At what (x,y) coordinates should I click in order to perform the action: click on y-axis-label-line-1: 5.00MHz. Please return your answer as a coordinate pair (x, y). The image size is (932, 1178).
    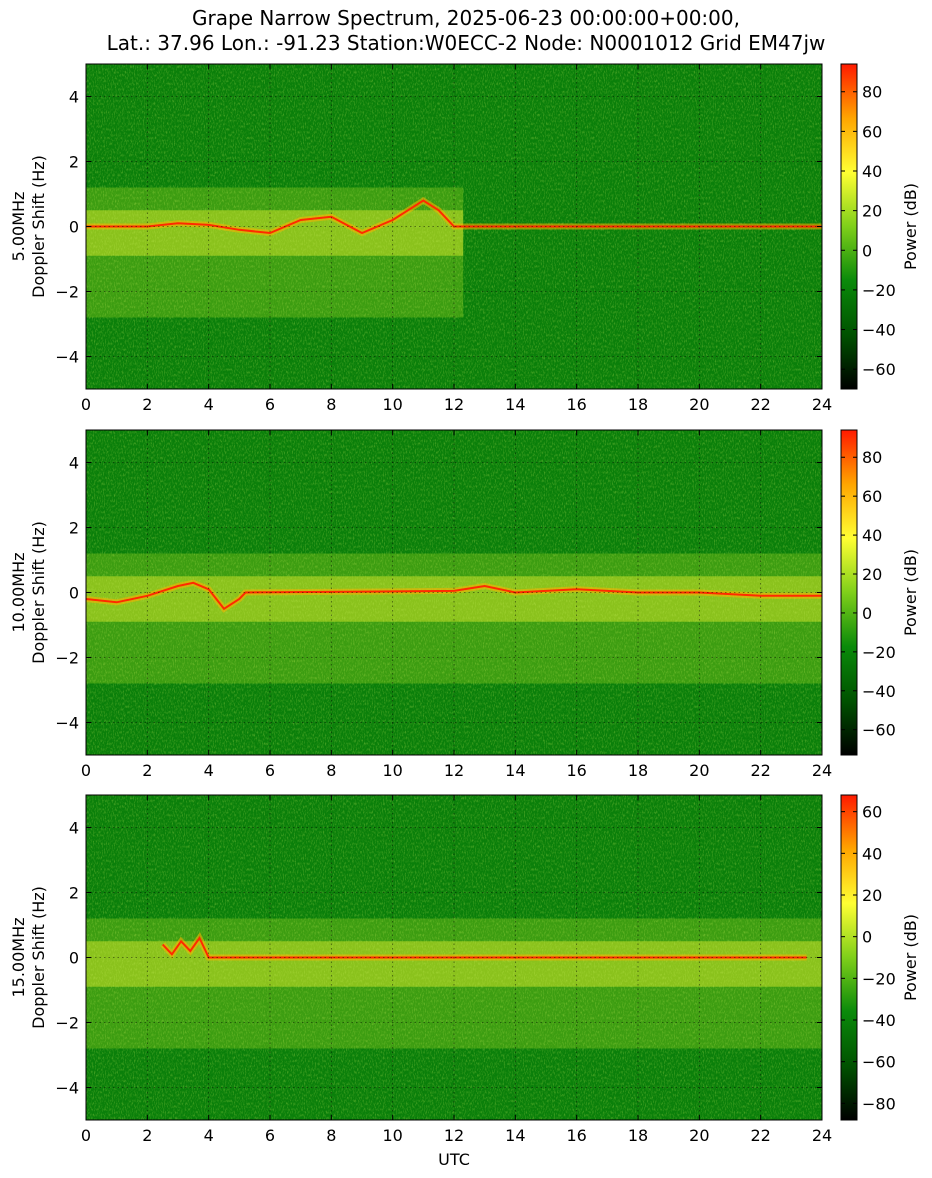
    Looking at the image, I should click on (18, 227).